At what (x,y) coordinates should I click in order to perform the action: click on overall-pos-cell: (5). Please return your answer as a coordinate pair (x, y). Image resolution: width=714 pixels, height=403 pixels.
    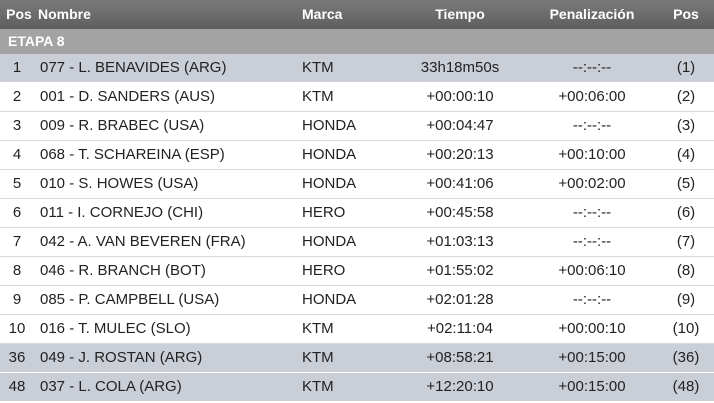
    Looking at the image, I should click on (686, 183).